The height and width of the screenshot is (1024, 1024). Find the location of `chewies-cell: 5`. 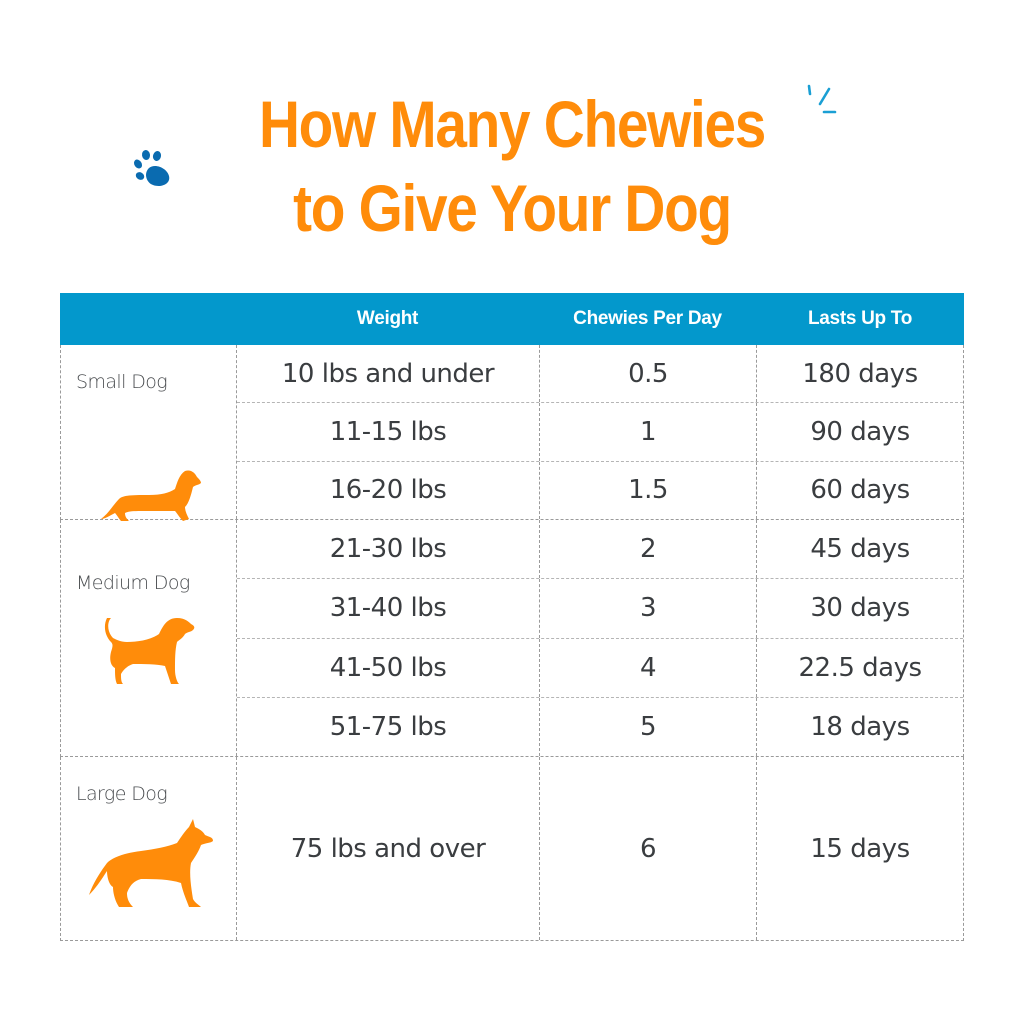

chewies-cell: 5 is located at coordinates (648, 726).